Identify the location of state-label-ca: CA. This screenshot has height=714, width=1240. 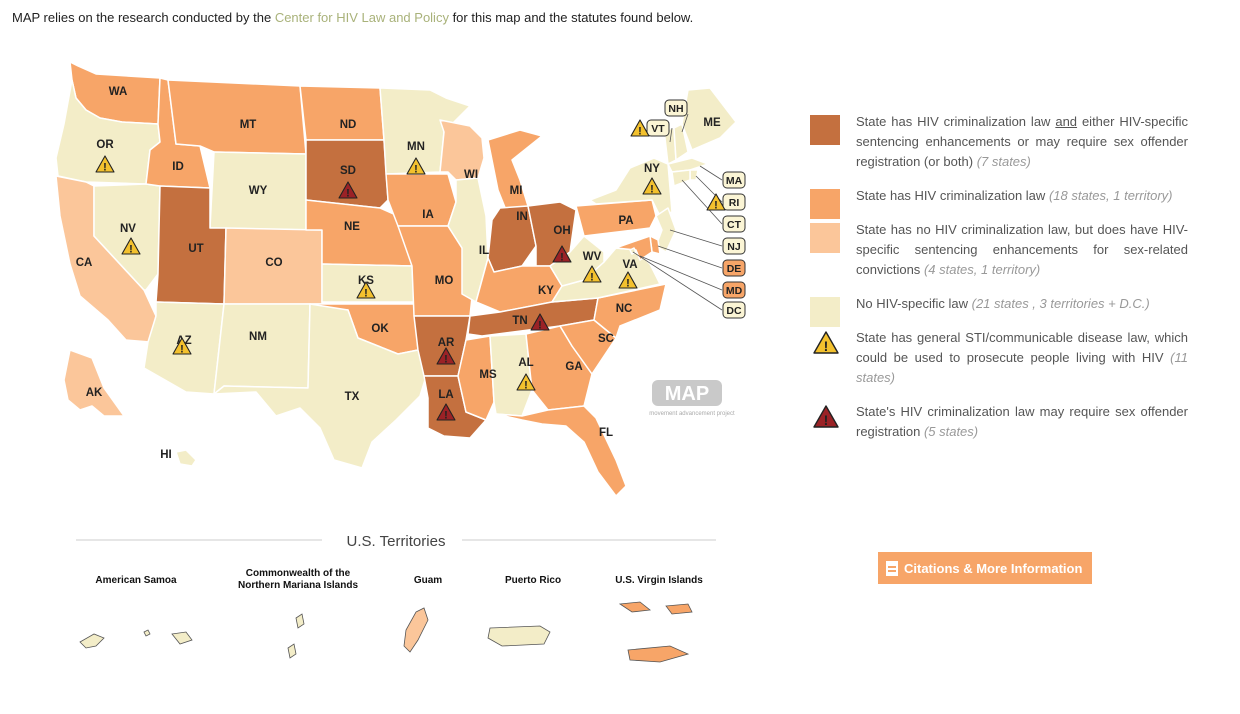
(84, 263).